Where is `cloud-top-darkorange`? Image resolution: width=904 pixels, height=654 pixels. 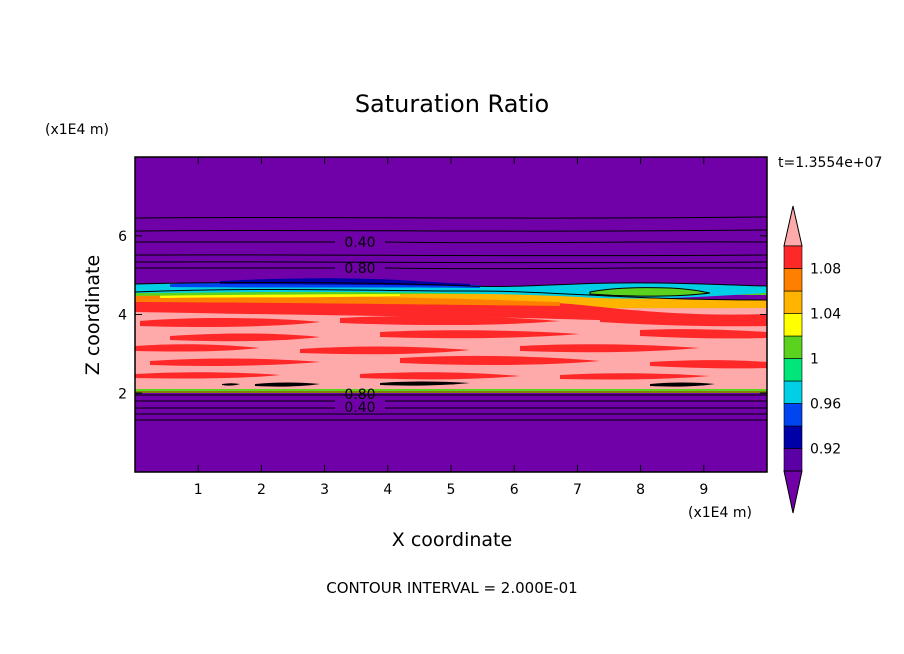
cloud-top-darkorange is located at coordinates (347, 300).